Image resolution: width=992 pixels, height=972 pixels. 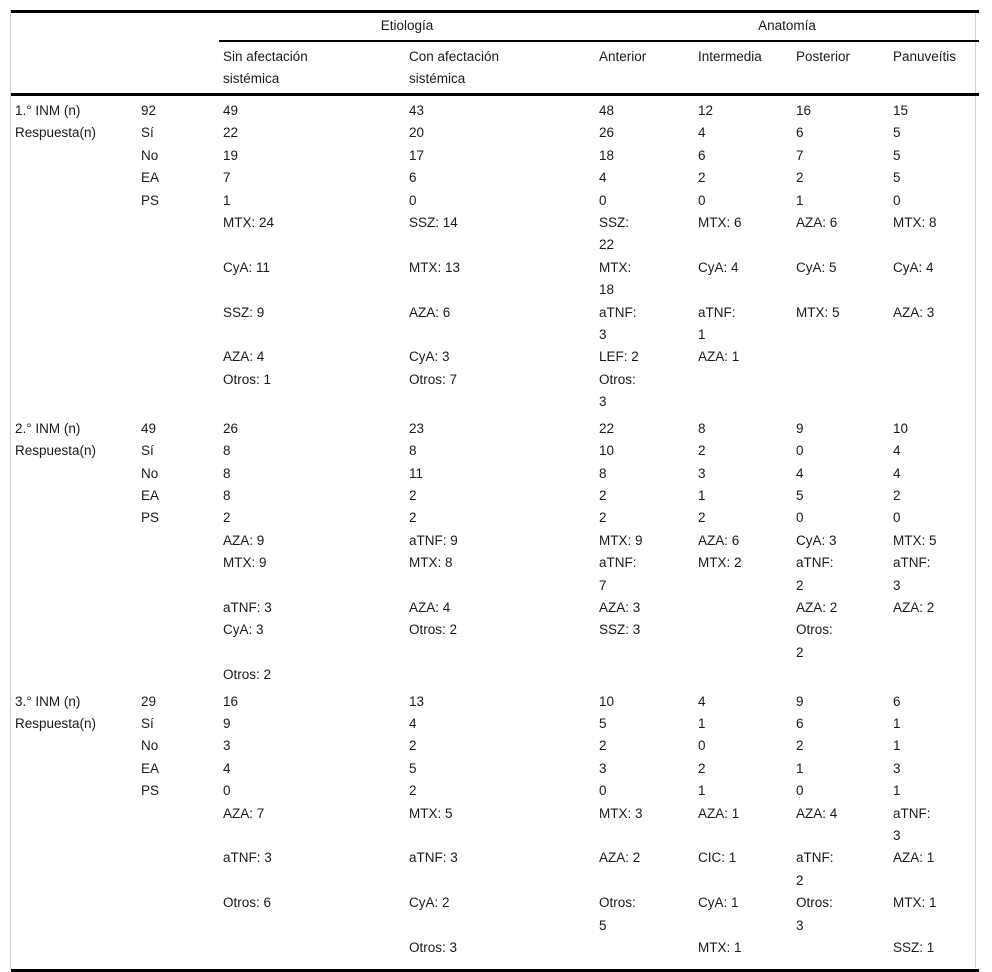 I want to click on table-cell: 13, so click(x=417, y=701).